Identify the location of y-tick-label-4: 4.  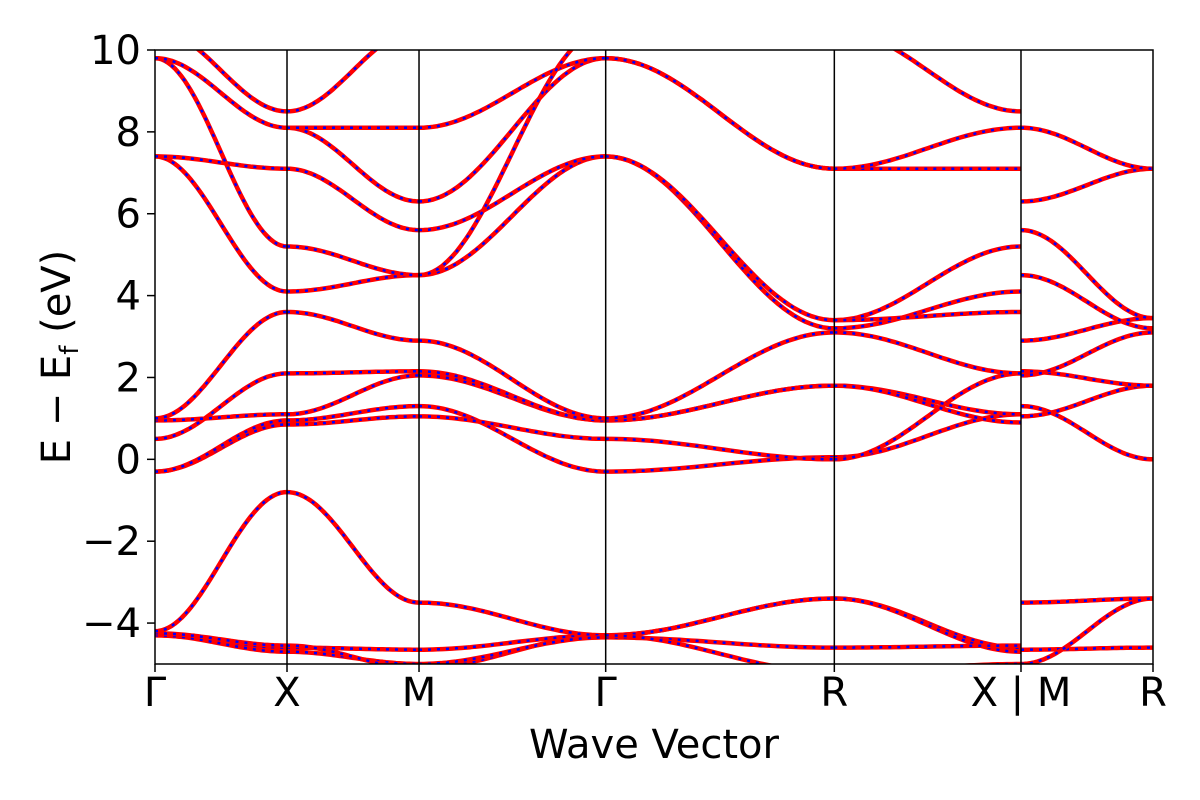
(128, 297).